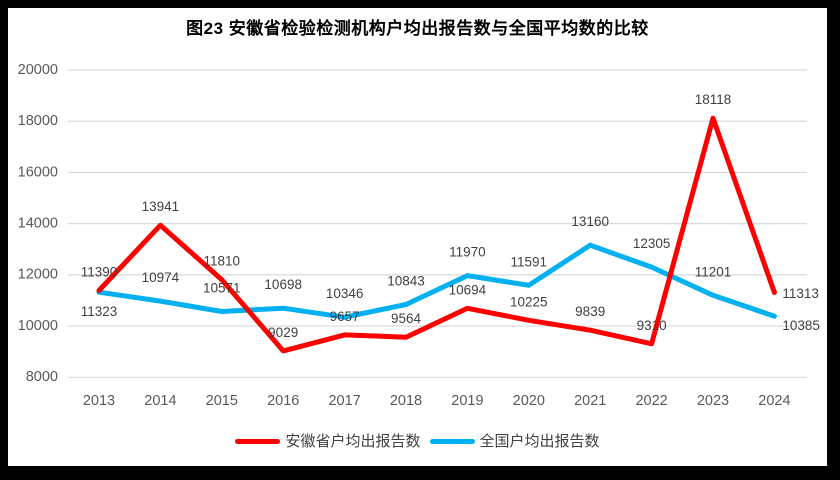 Image resolution: width=840 pixels, height=480 pixels. I want to click on x-axis-label: 2024, so click(774, 401).